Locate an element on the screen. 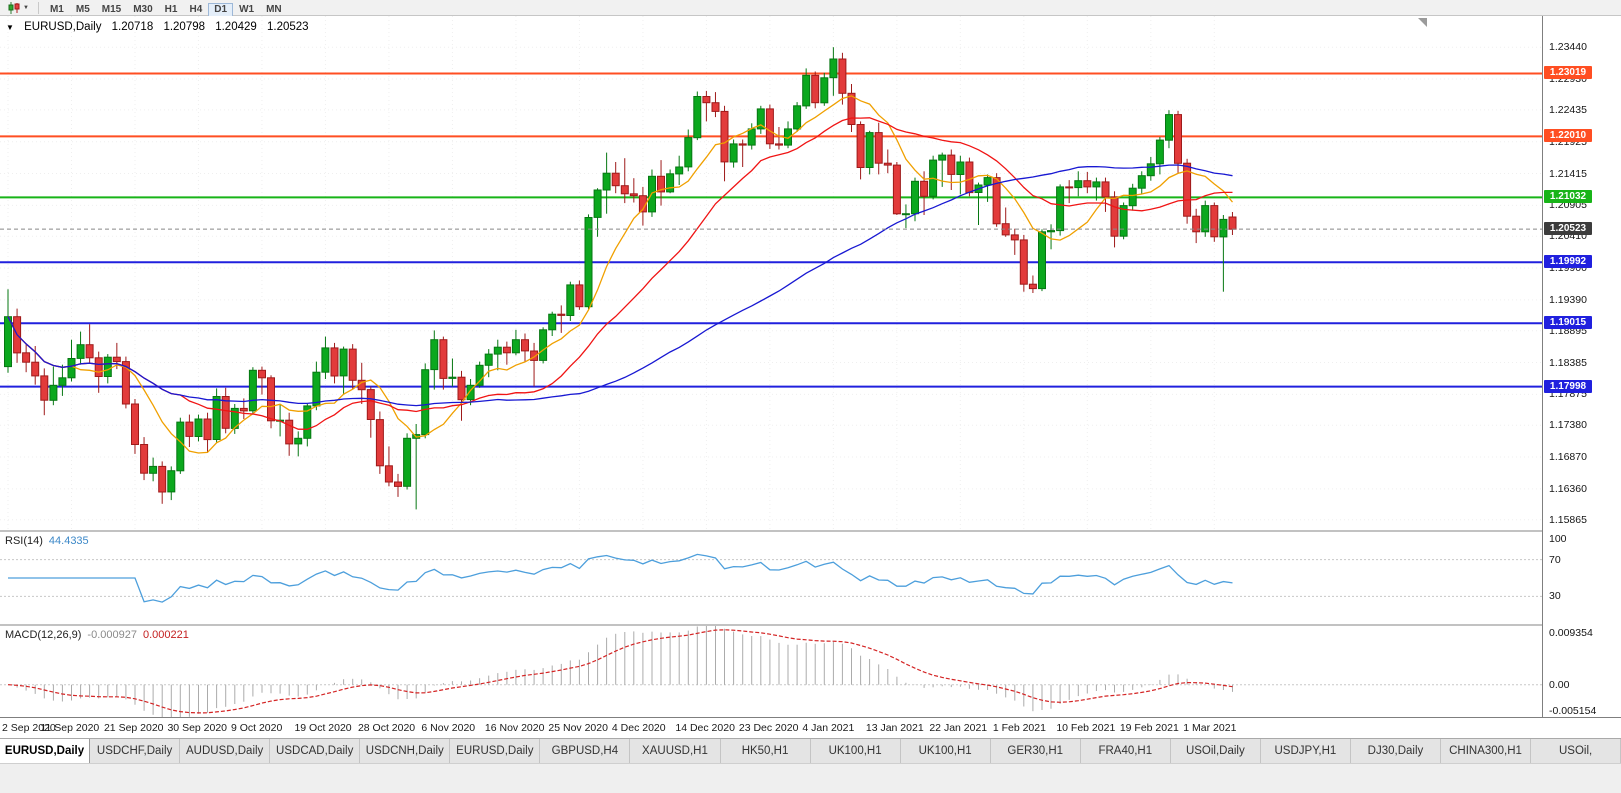  chart-tab-usoil: USOil, is located at coordinates (1576, 751).